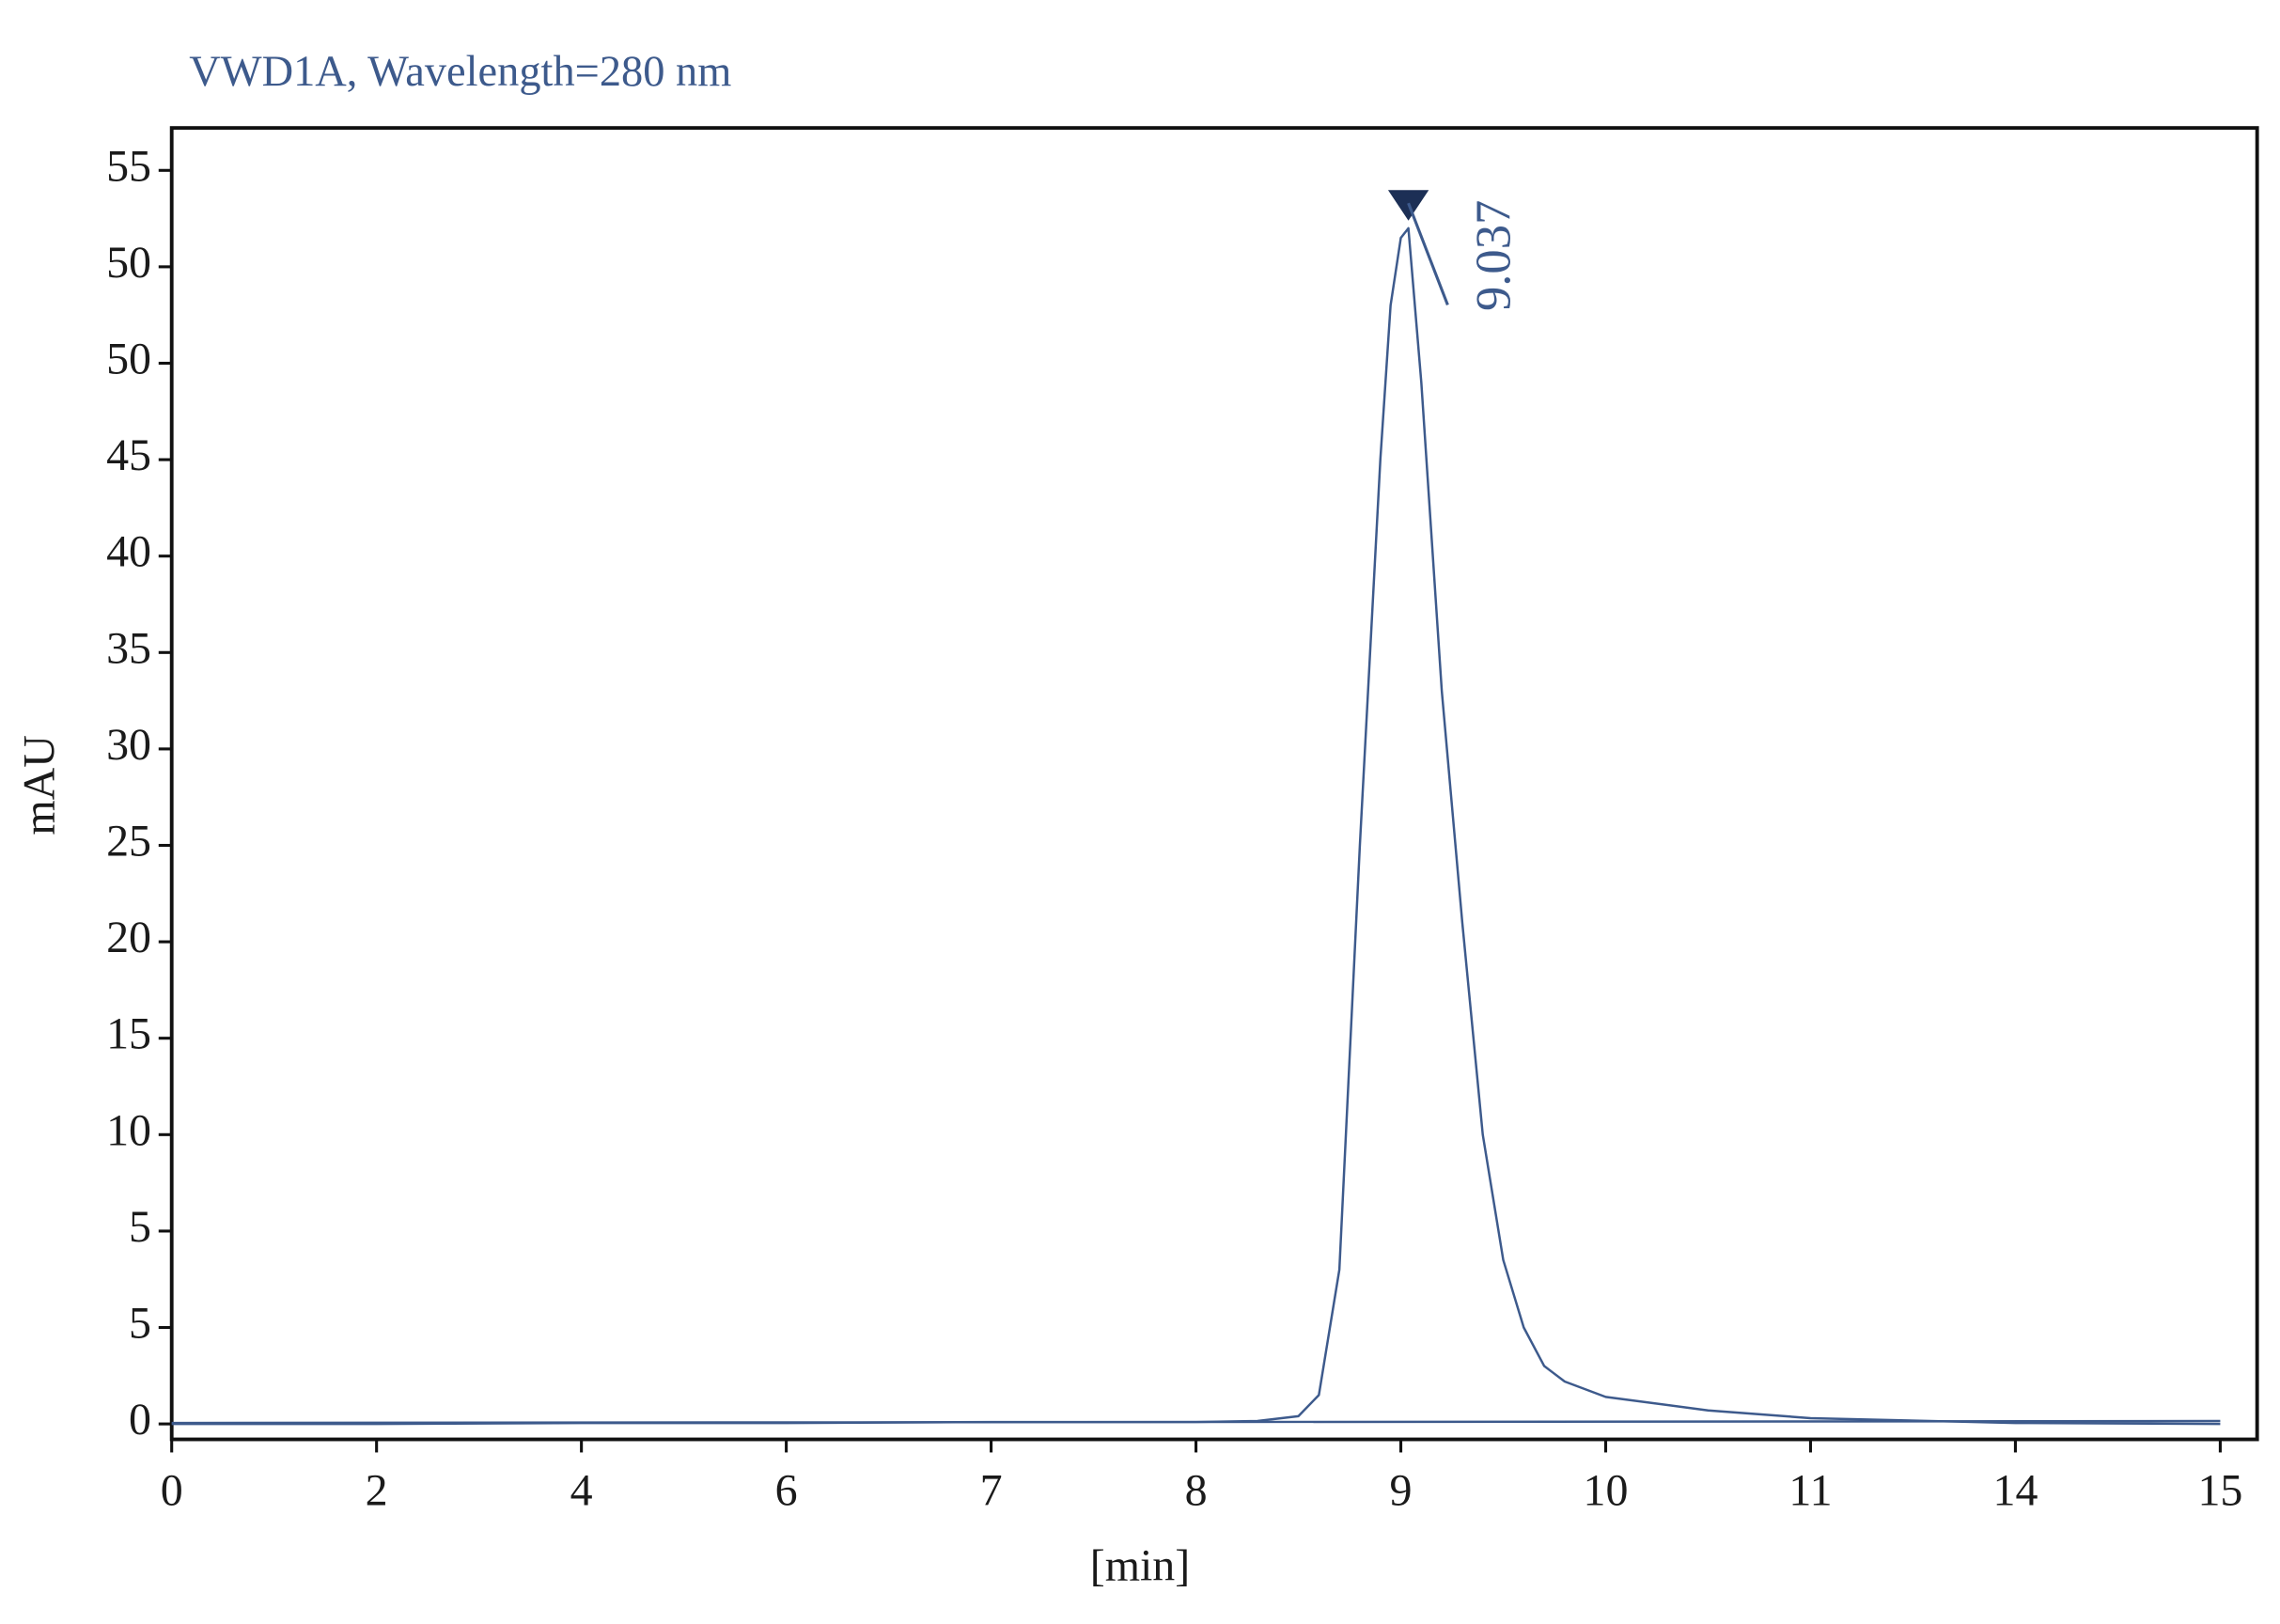 The image size is (2280, 1624). Describe the element at coordinates (128, 166) in the screenshot. I see `y-tick-label: 55` at that location.